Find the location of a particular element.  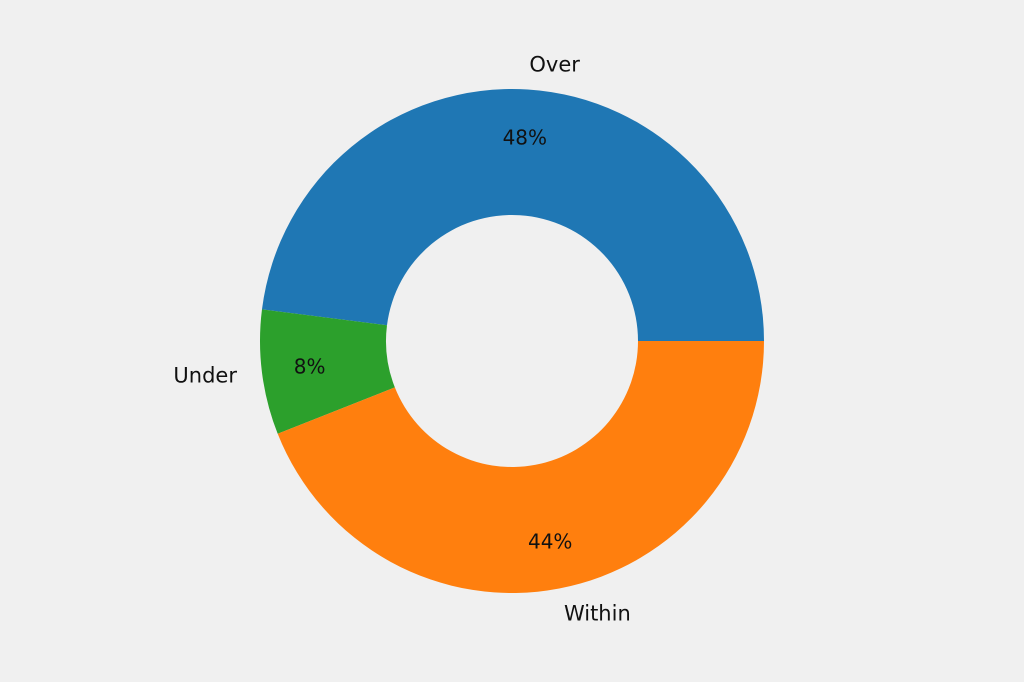

category-label-over: Over is located at coordinates (554, 64).